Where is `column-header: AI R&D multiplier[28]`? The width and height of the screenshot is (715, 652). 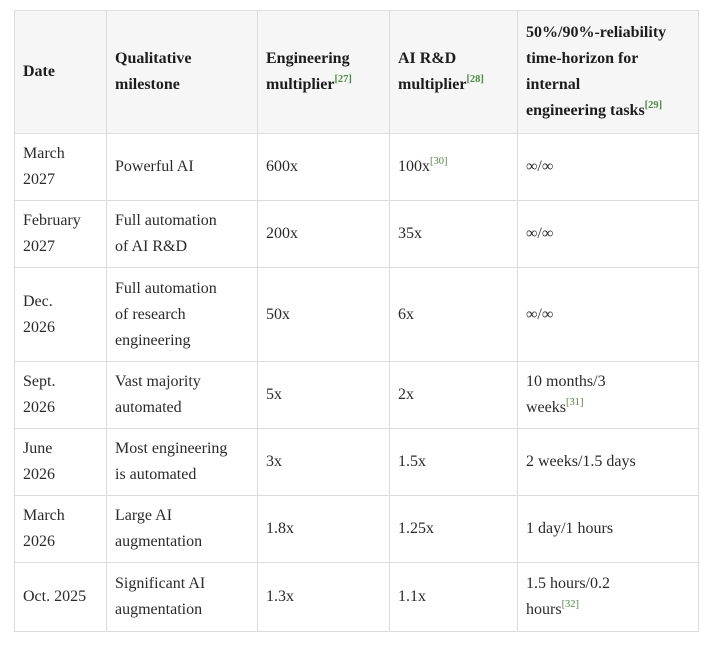 column-header: AI R&D multiplier[28] is located at coordinates (453, 72).